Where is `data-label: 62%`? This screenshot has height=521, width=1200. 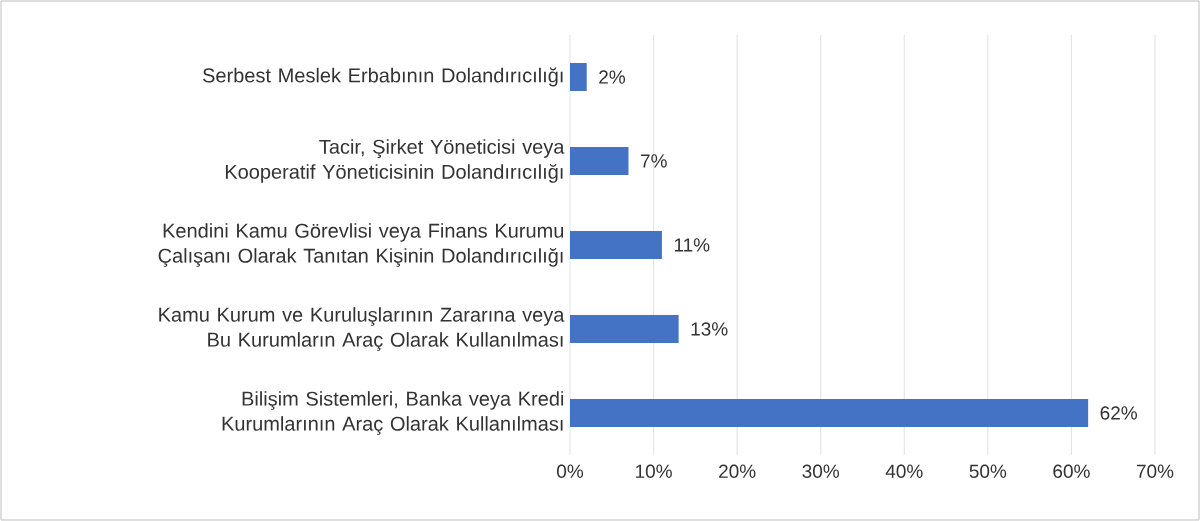 data-label: 62% is located at coordinates (1119, 413).